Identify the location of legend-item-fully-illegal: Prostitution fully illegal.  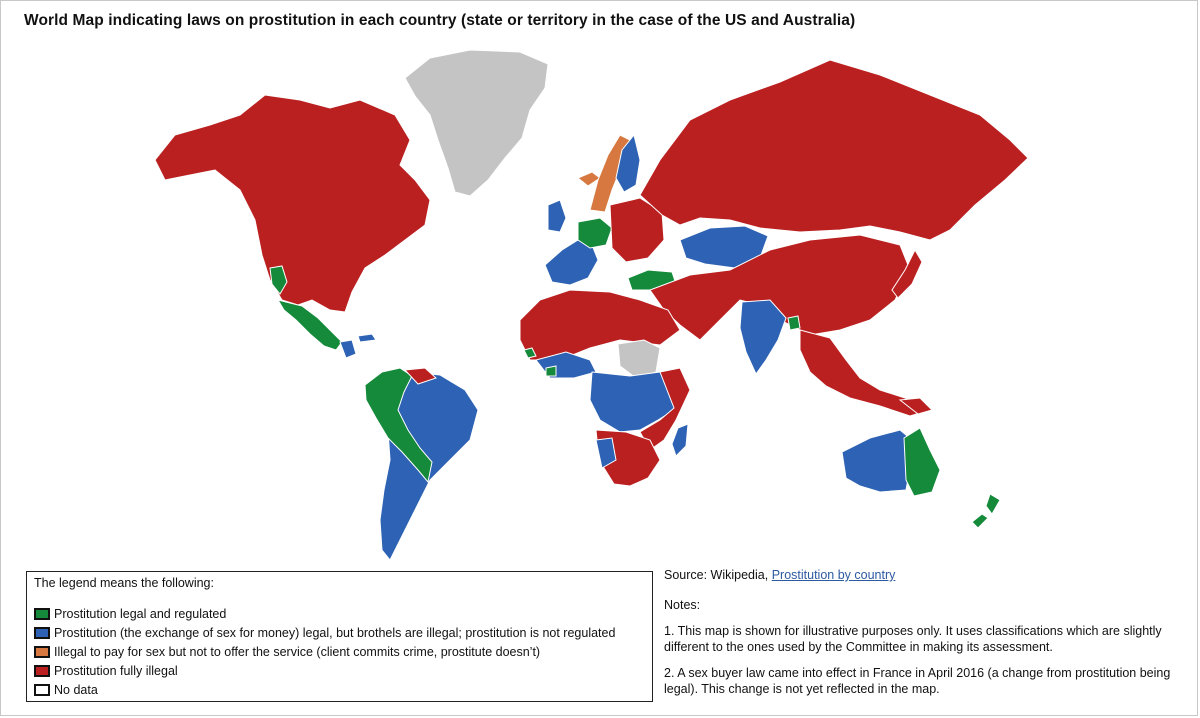
(339, 670).